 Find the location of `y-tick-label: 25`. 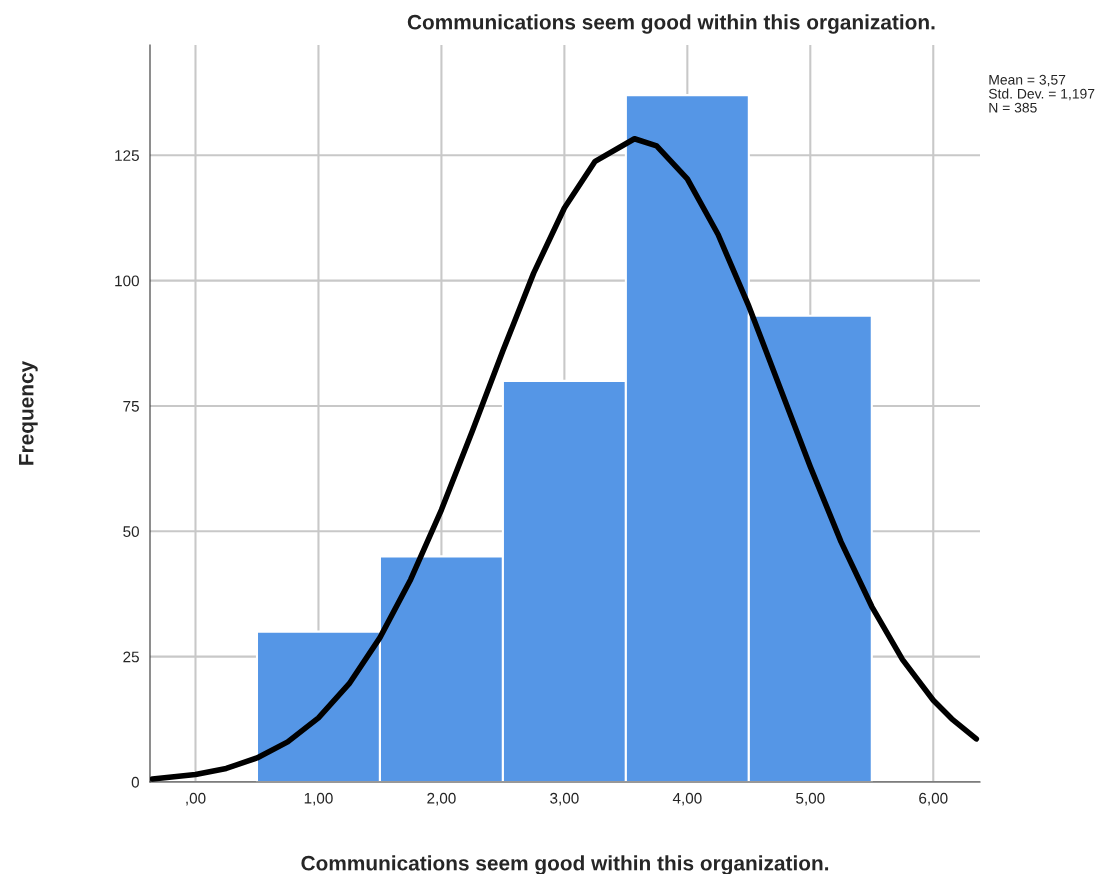

y-tick-label: 25 is located at coordinates (131, 657).